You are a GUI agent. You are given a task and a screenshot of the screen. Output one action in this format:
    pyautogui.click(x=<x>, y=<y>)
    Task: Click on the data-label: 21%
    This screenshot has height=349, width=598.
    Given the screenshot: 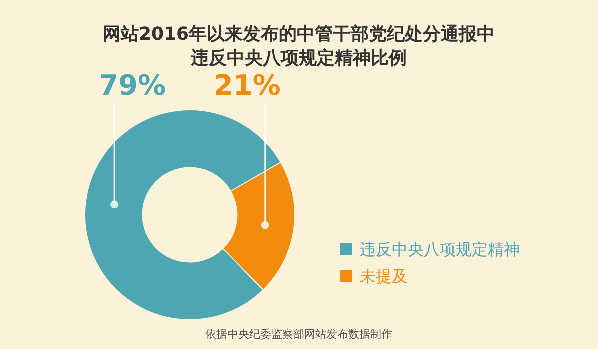 What is the action you would take?
    pyautogui.click(x=247, y=85)
    